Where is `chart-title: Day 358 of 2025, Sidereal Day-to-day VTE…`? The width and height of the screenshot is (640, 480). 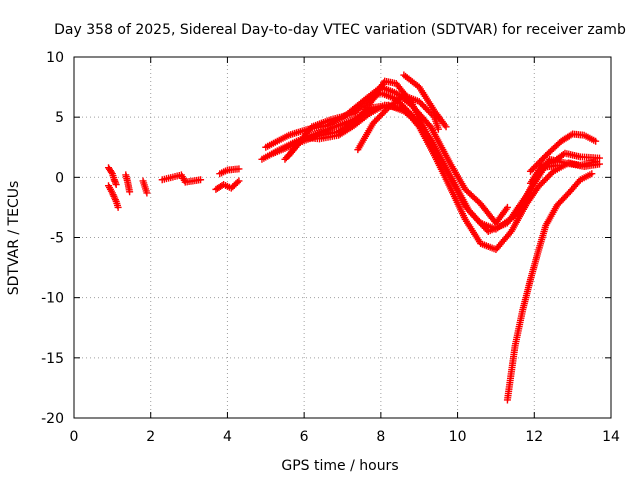 chart-title: Day 358 of 2025, Sidereal Day-to-day VTE… is located at coordinates (340, 30).